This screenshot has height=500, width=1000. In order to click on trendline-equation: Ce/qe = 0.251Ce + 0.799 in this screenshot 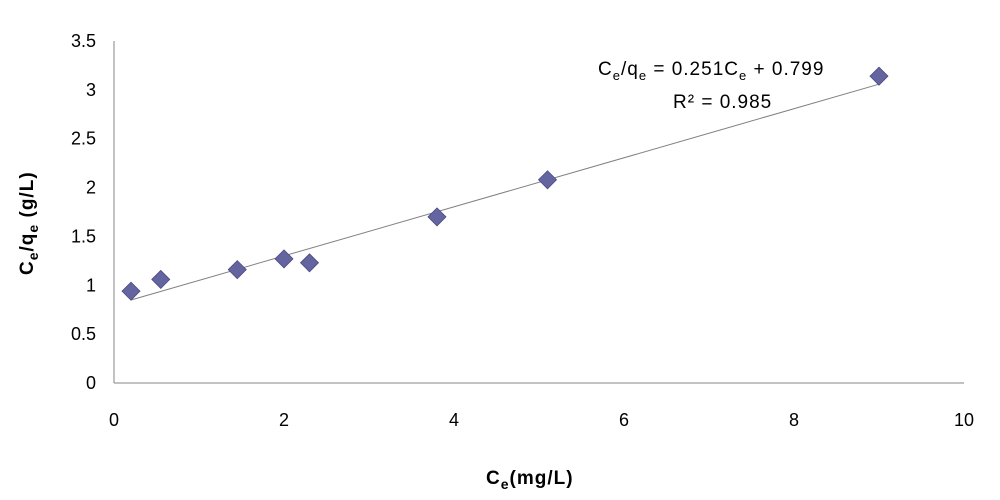, I will do `click(711, 71)`.